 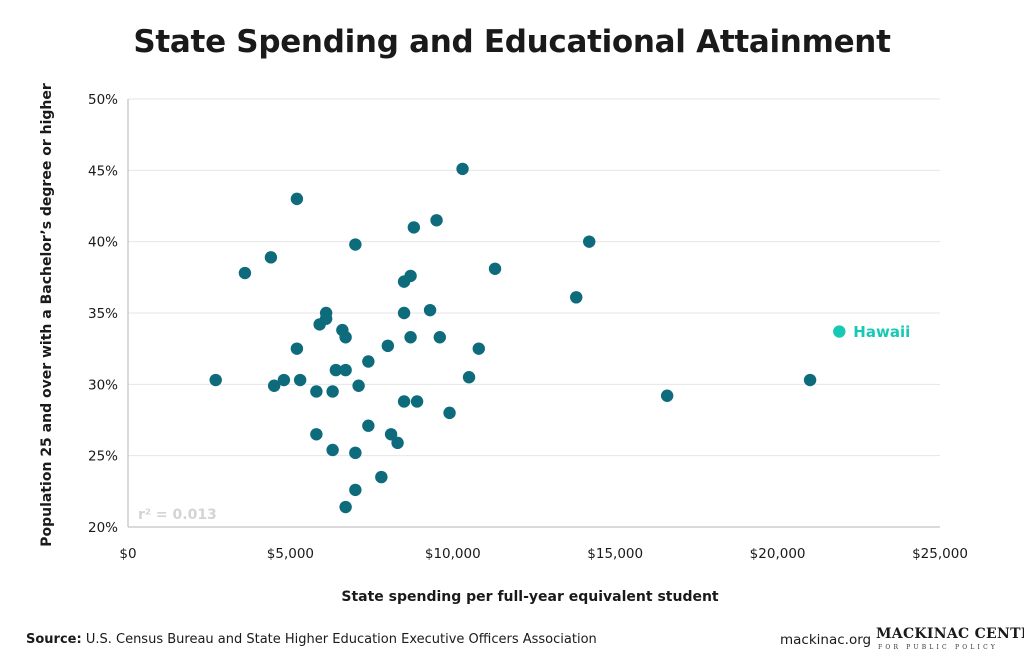 What do you see at coordinates (103, 385) in the screenshot?
I see `y-tick-label: 30%` at bounding box center [103, 385].